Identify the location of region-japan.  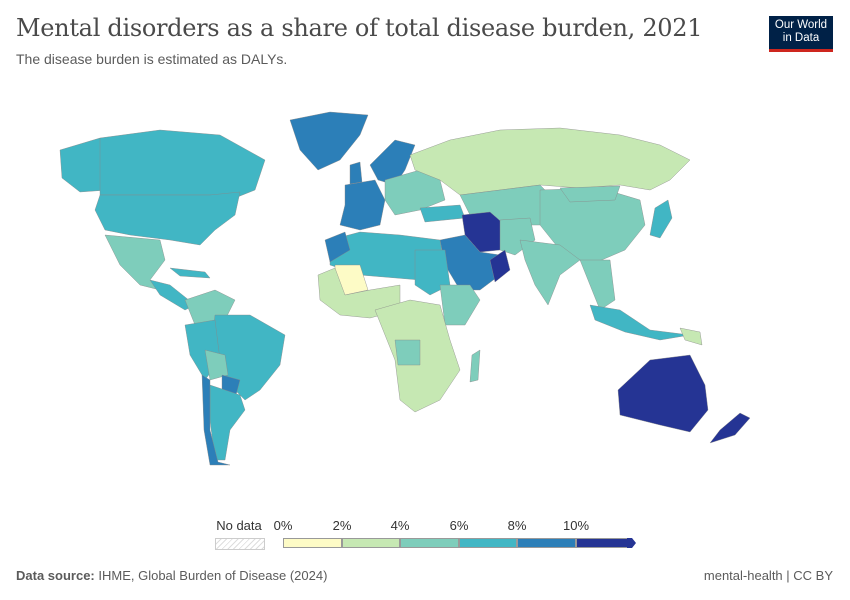
(661, 219).